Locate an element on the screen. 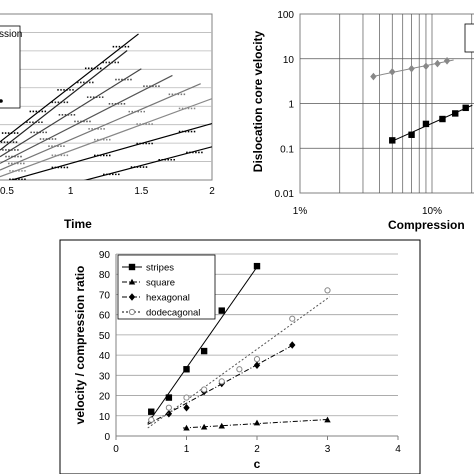  x-tick-label: 0.5 is located at coordinates (7, 191).